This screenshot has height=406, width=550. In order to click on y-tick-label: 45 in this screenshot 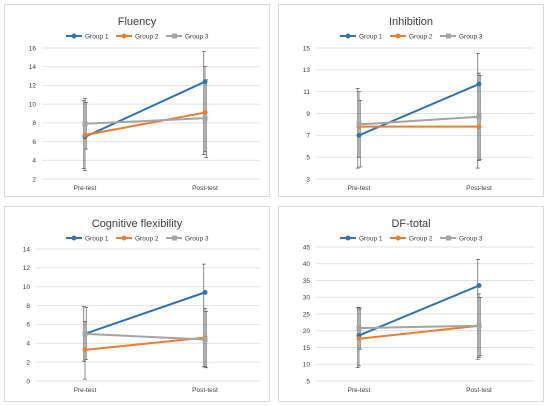, I will do `click(307, 247)`.